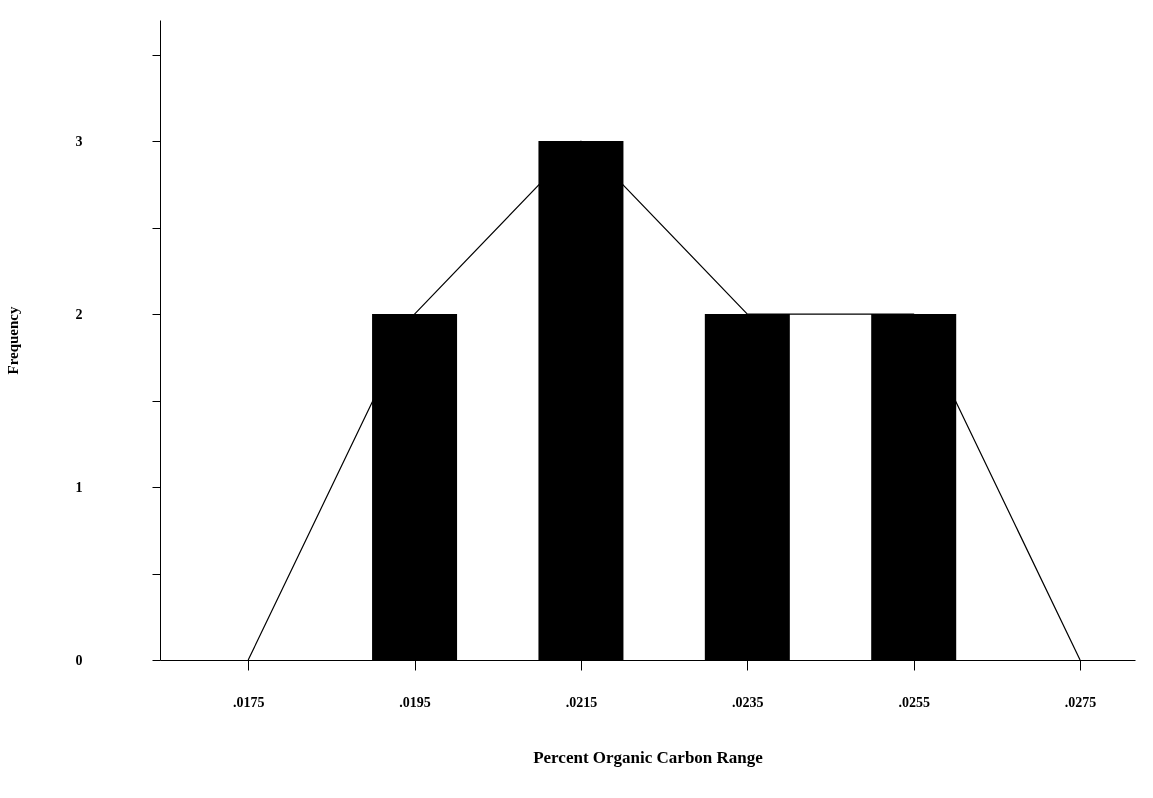 This screenshot has height=798, width=1153. I want to click on x-tick-label: .0195, so click(415, 702).